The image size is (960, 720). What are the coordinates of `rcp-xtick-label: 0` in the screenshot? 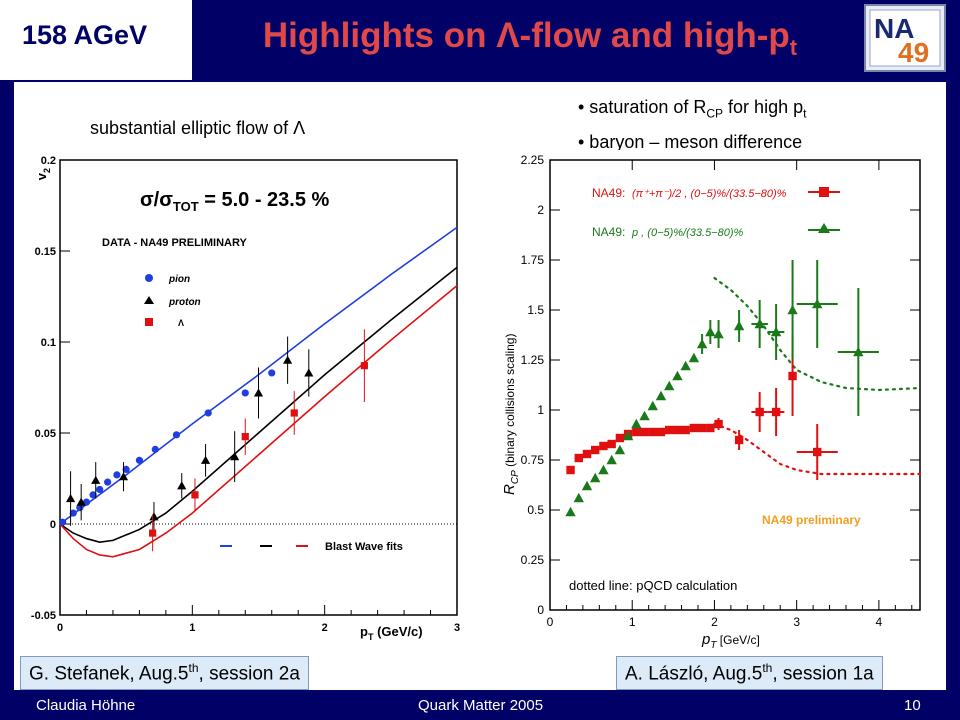 It's located at (550, 622).